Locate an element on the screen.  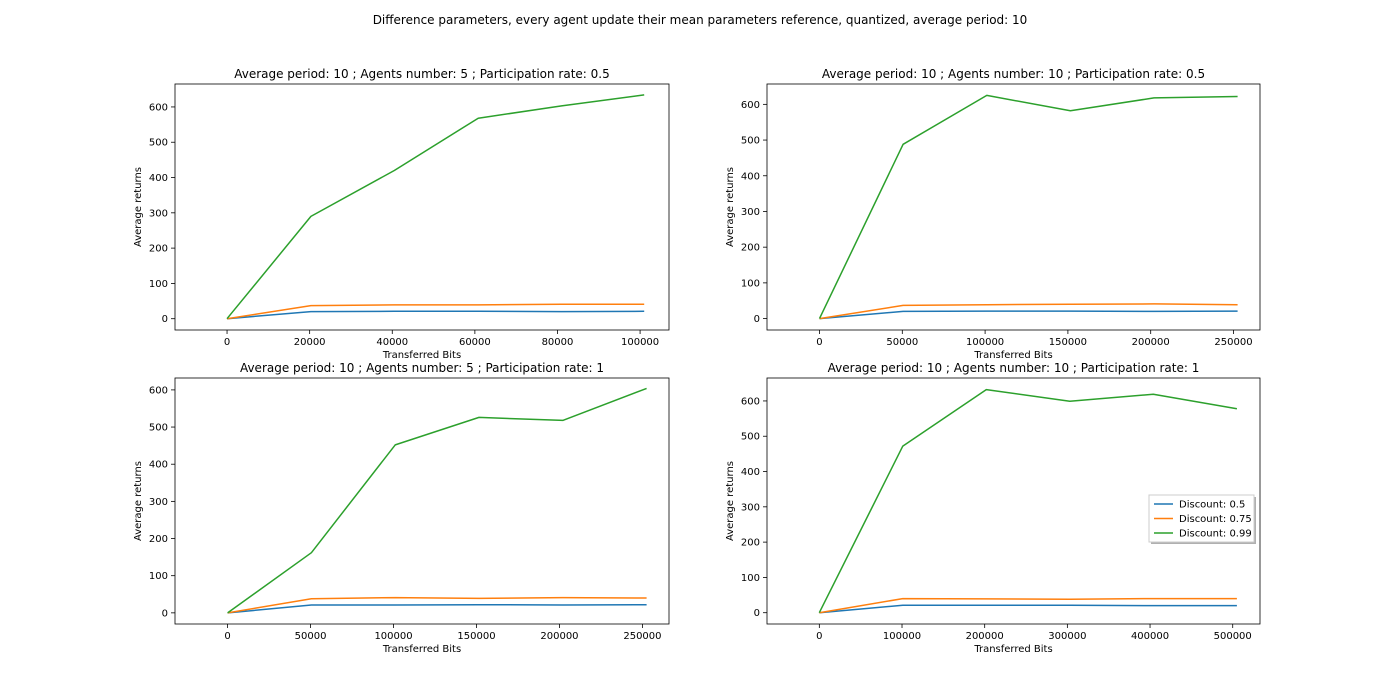
x-tick-label: 500000 is located at coordinates (1233, 636).